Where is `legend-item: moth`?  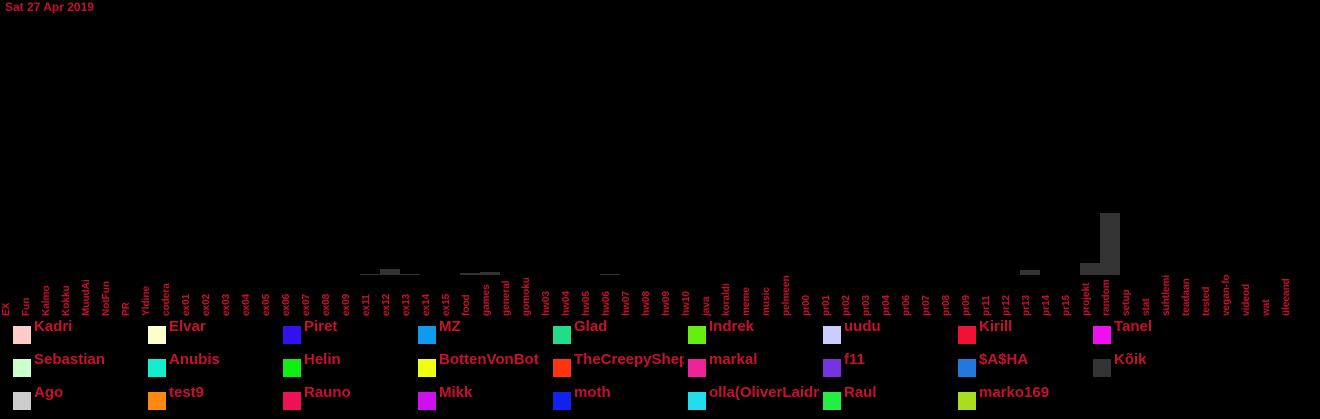 legend-item: moth is located at coordinates (620, 397).